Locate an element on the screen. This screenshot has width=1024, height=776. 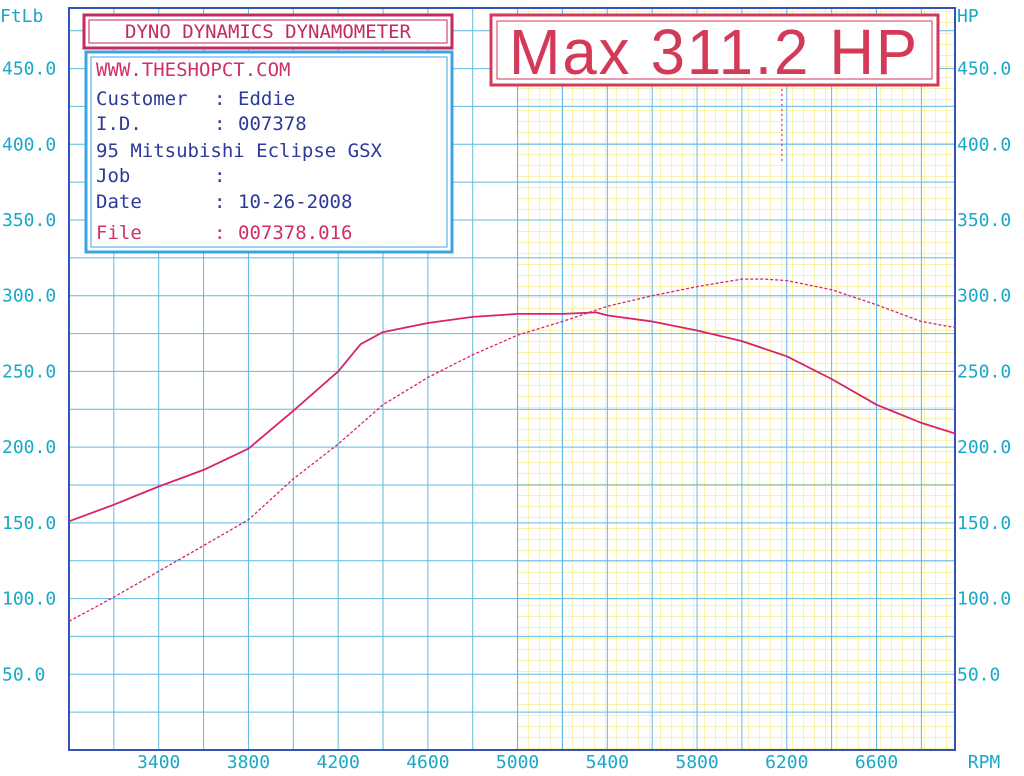
file-sep: : is located at coordinates (219, 233).